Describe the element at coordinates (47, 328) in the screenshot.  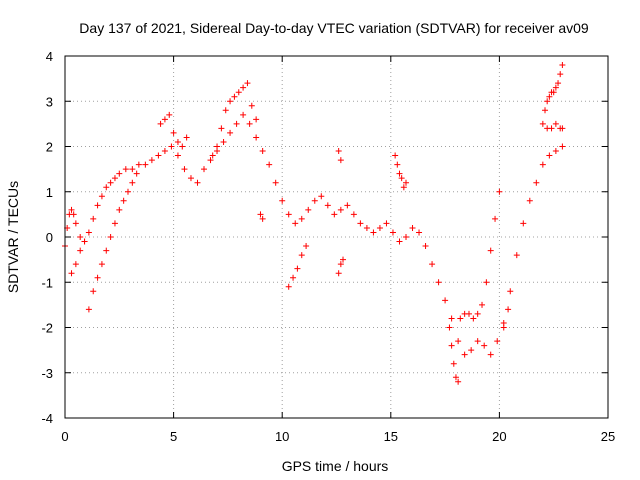
I see `y-tick-label: -2` at that location.